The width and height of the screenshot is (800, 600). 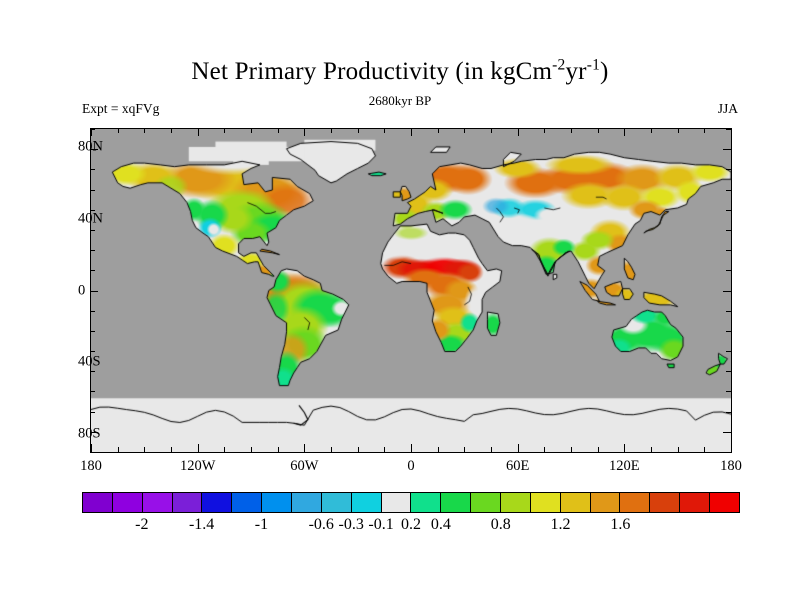 What do you see at coordinates (91, 466) in the screenshot?
I see `x-axis-label: 180` at bounding box center [91, 466].